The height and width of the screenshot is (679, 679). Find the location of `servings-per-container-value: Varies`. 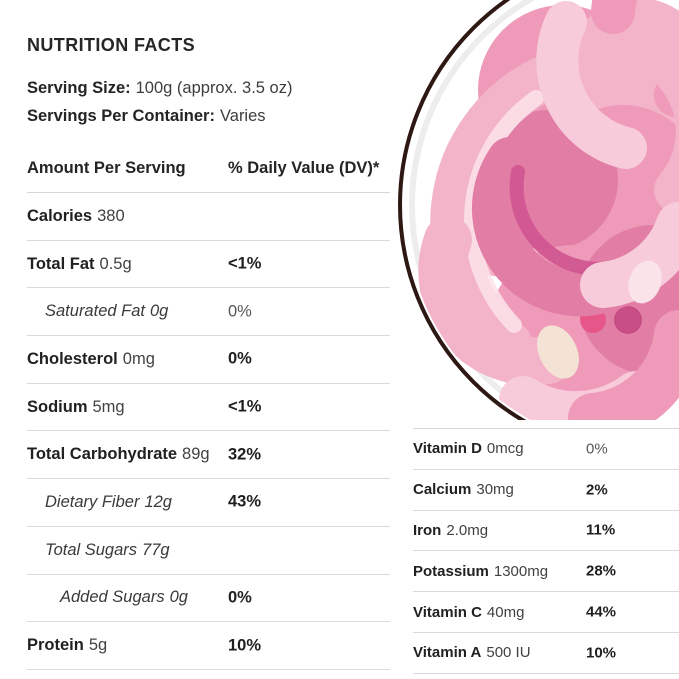

servings-per-container-value: Varies is located at coordinates (242, 116).